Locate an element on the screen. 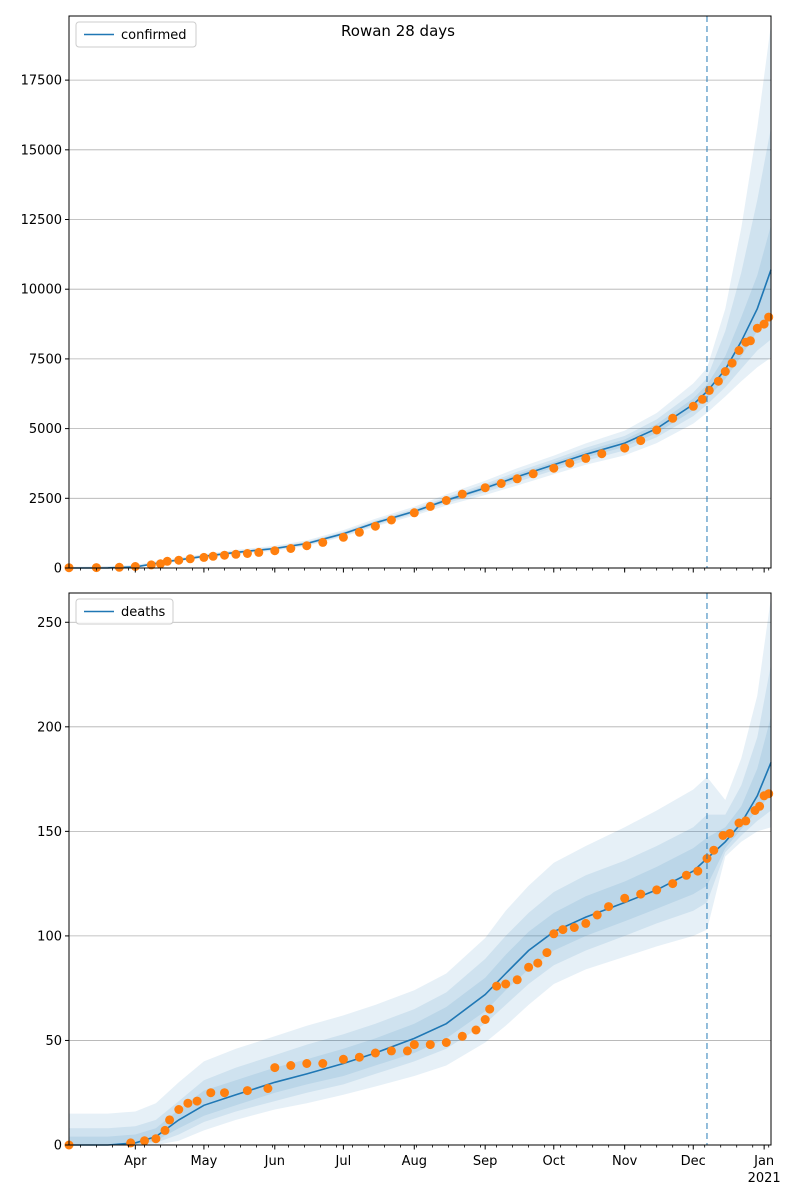 This screenshot has height=1200, width=800. legend-label: confirmed is located at coordinates (154, 35).